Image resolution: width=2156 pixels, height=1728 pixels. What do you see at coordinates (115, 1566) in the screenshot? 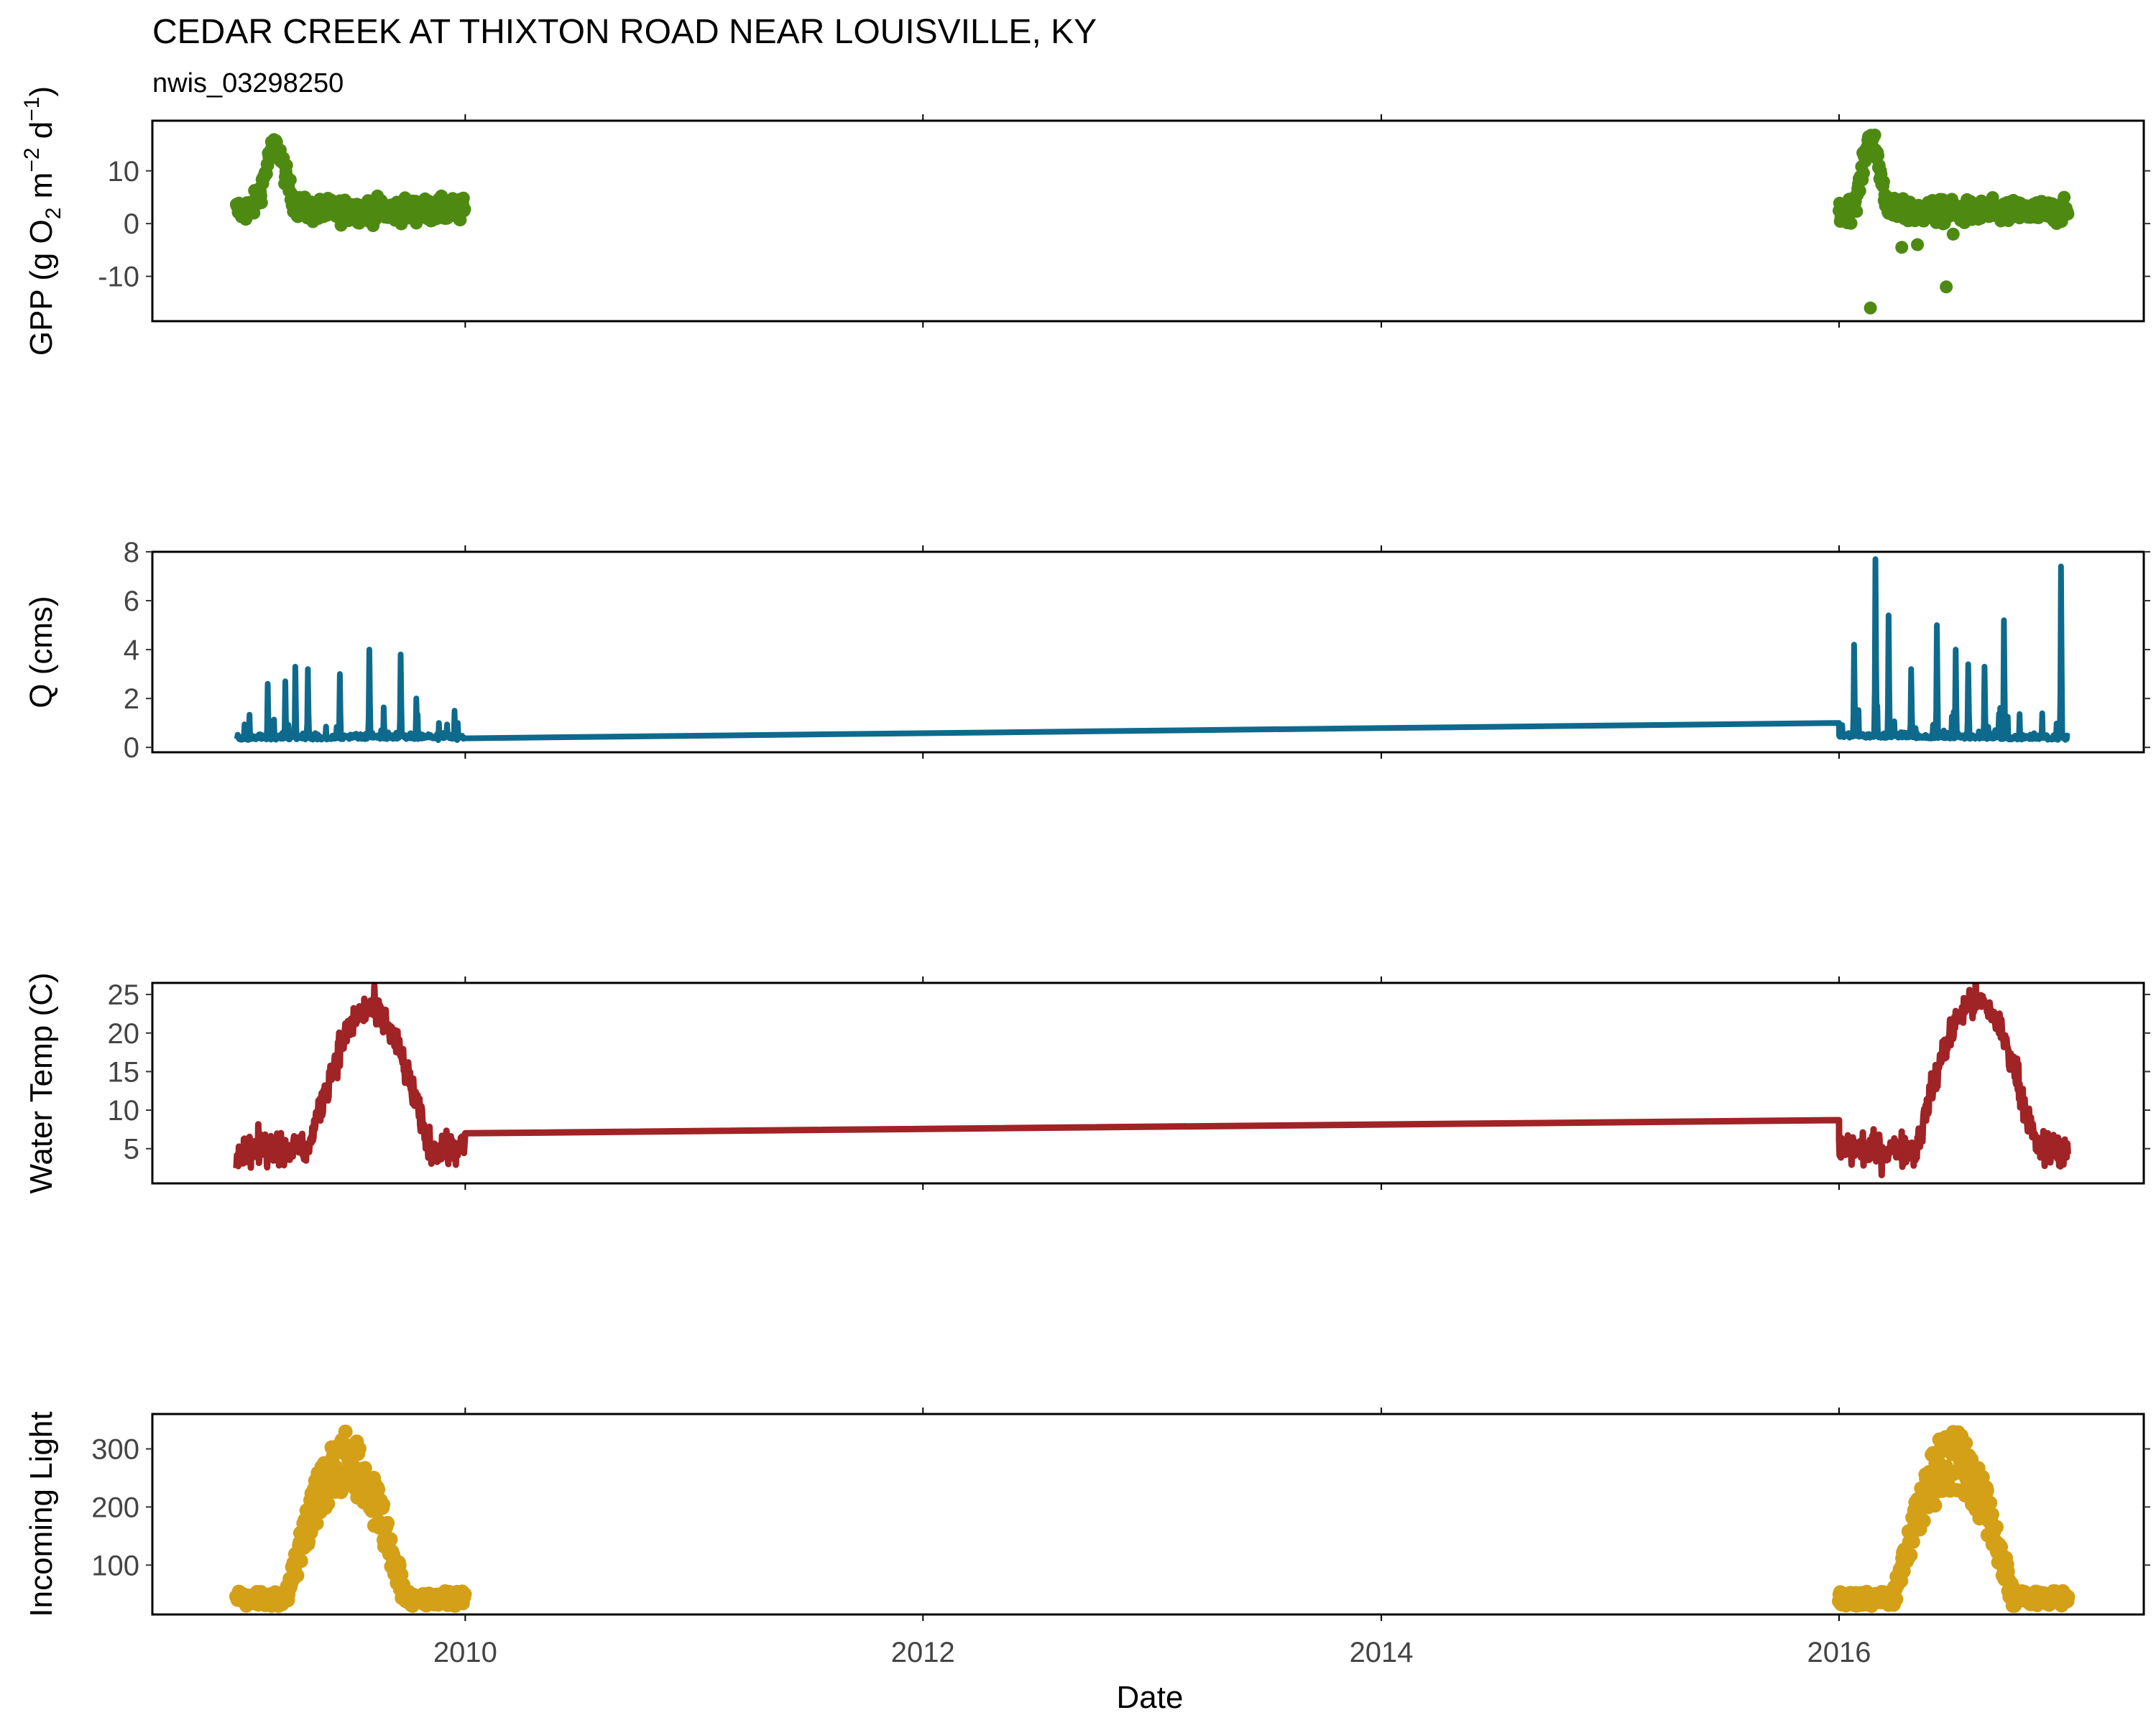
I see `y-tick-label: 100` at bounding box center [115, 1566].